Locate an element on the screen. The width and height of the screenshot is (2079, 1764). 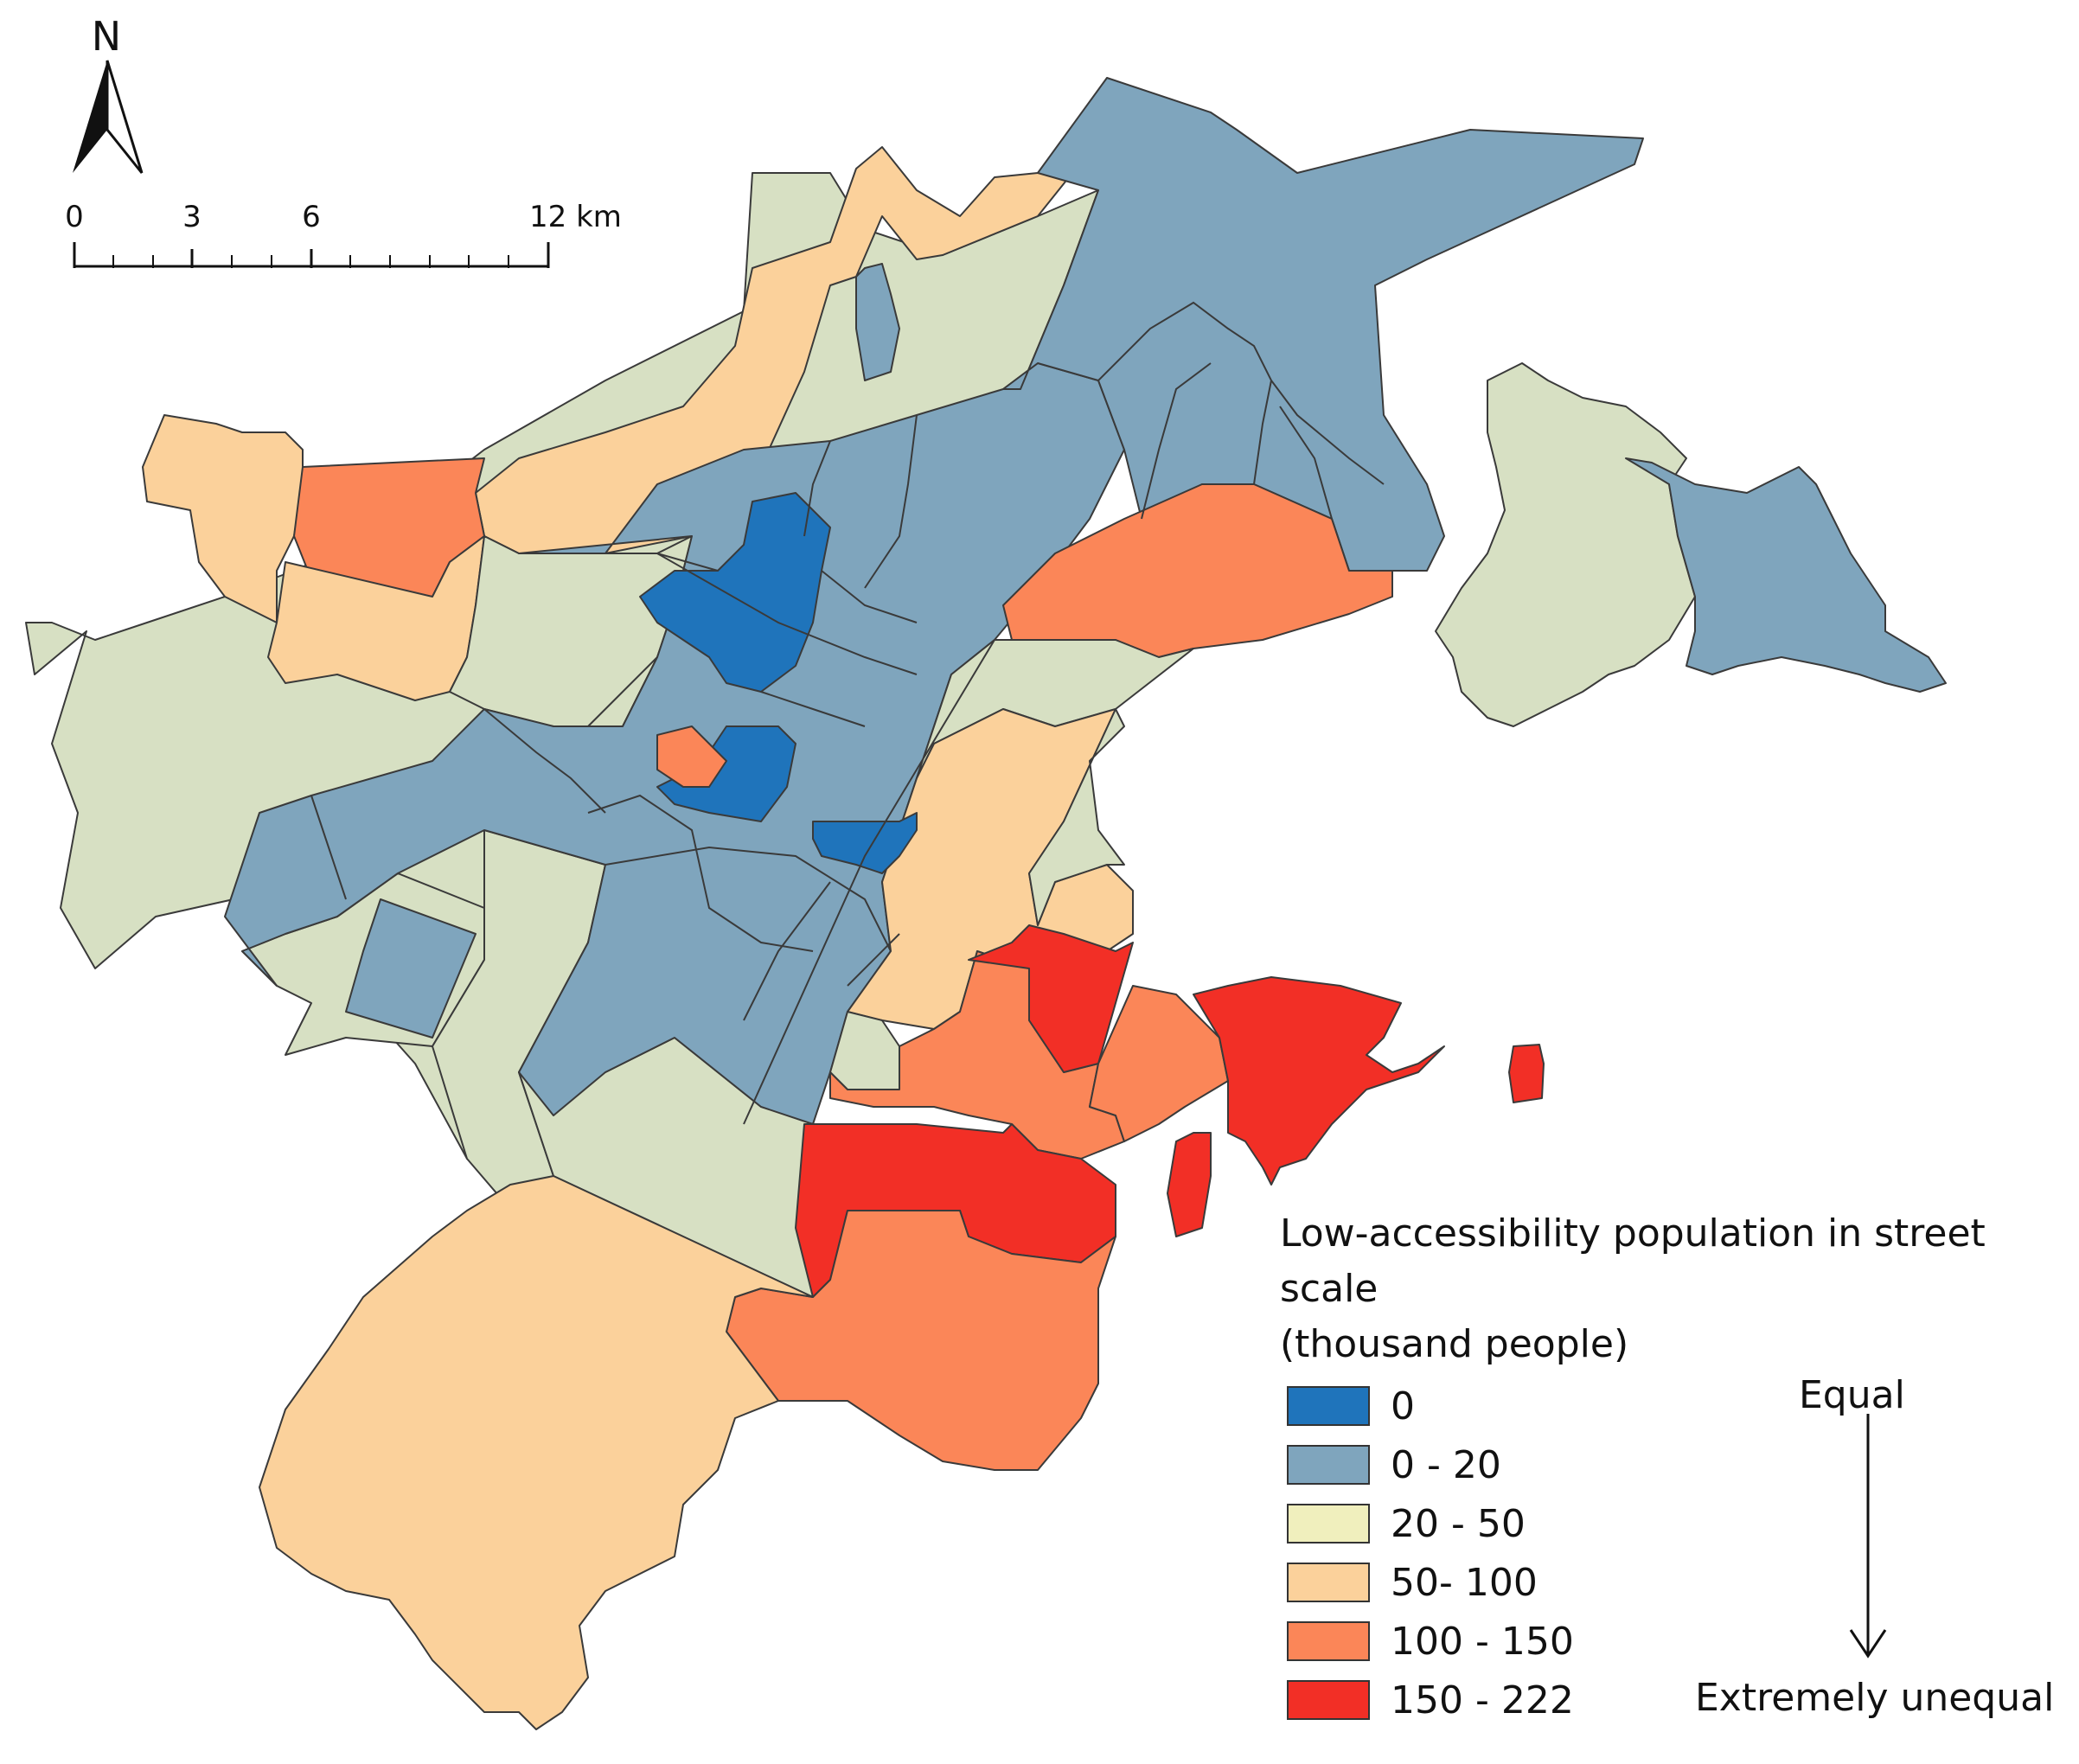
north-arrow: N is located at coordinates (109, 93).